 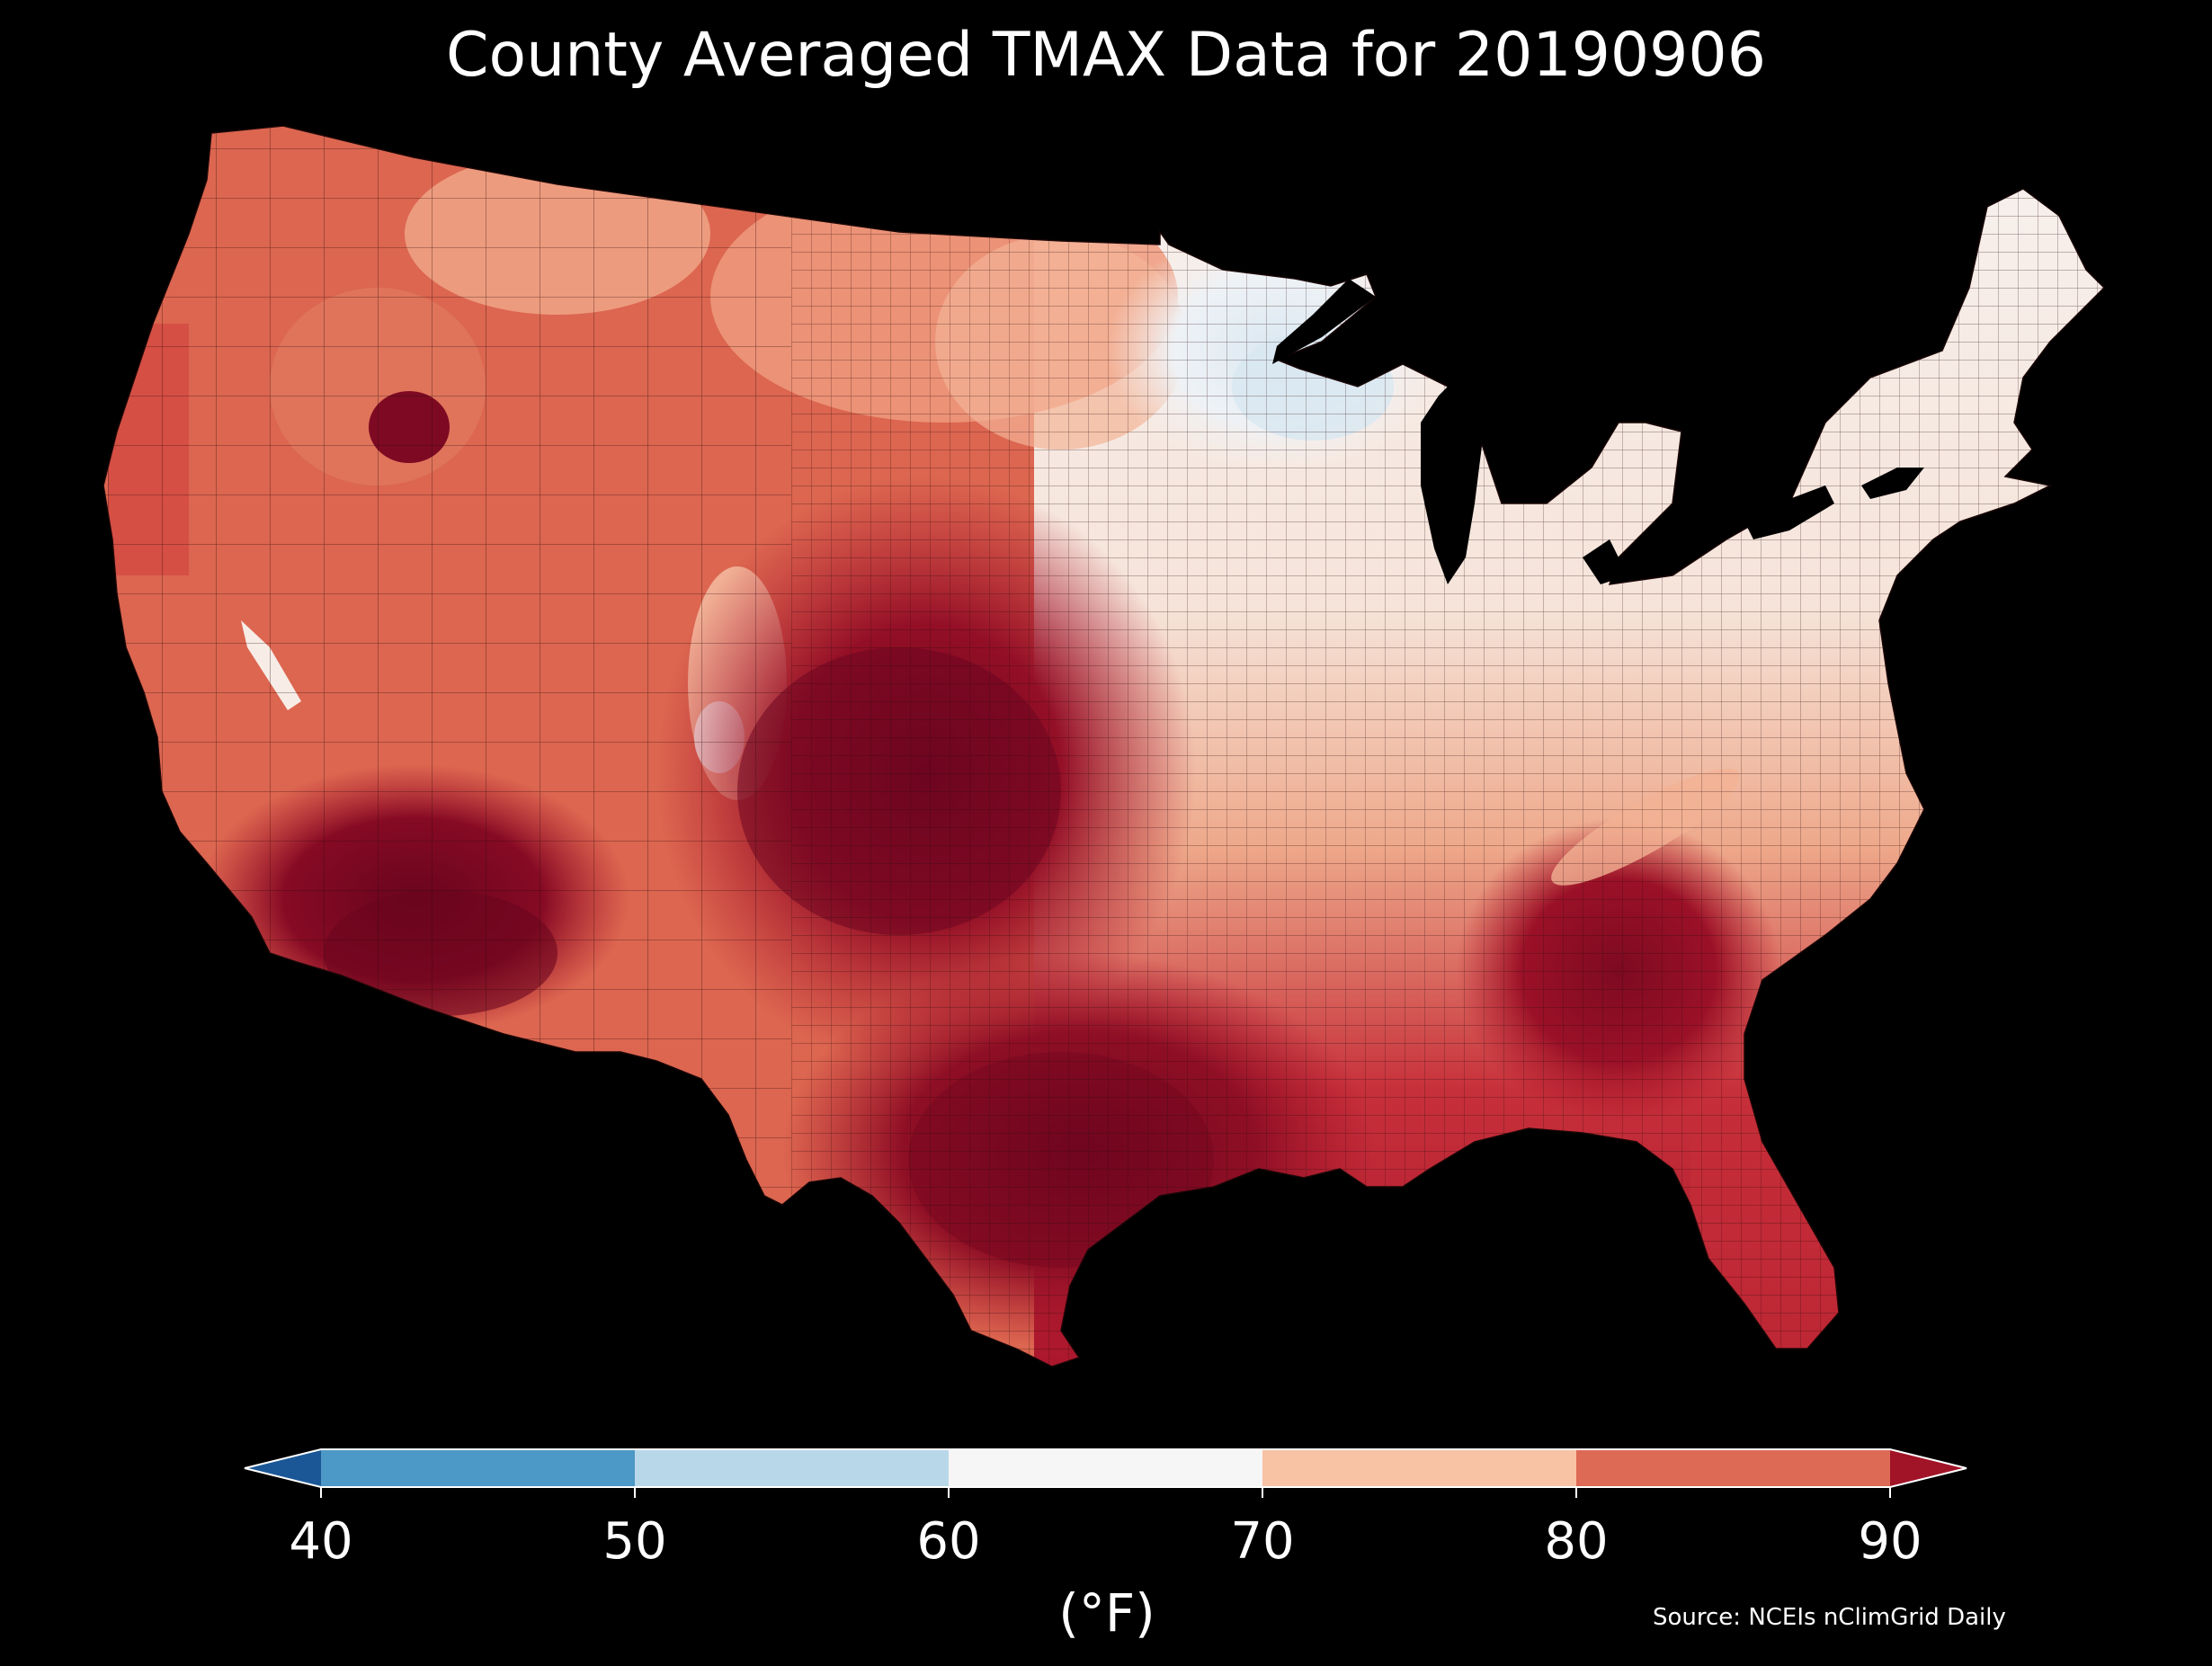 I want to click on great-lakes, so click(x=1598, y=432).